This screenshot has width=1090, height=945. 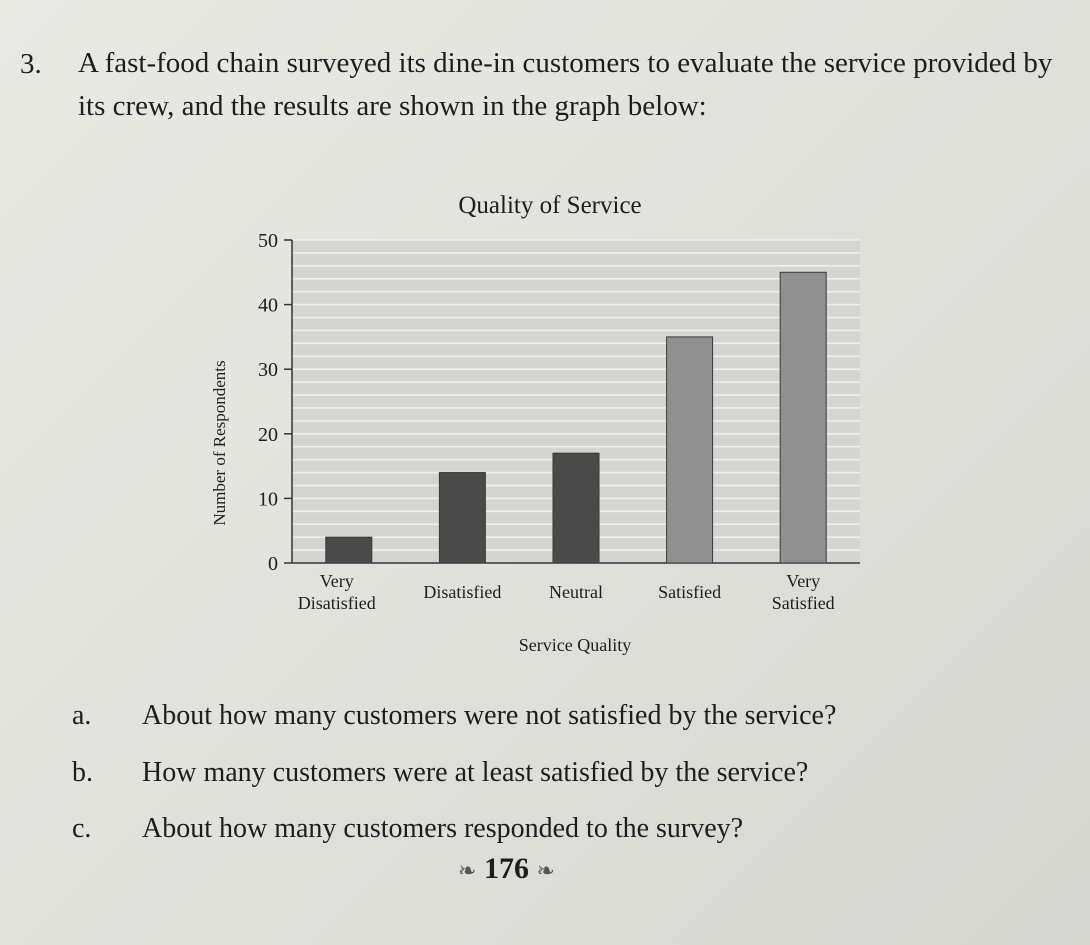 I want to click on x-tick-label: Neutral, so click(x=576, y=592).